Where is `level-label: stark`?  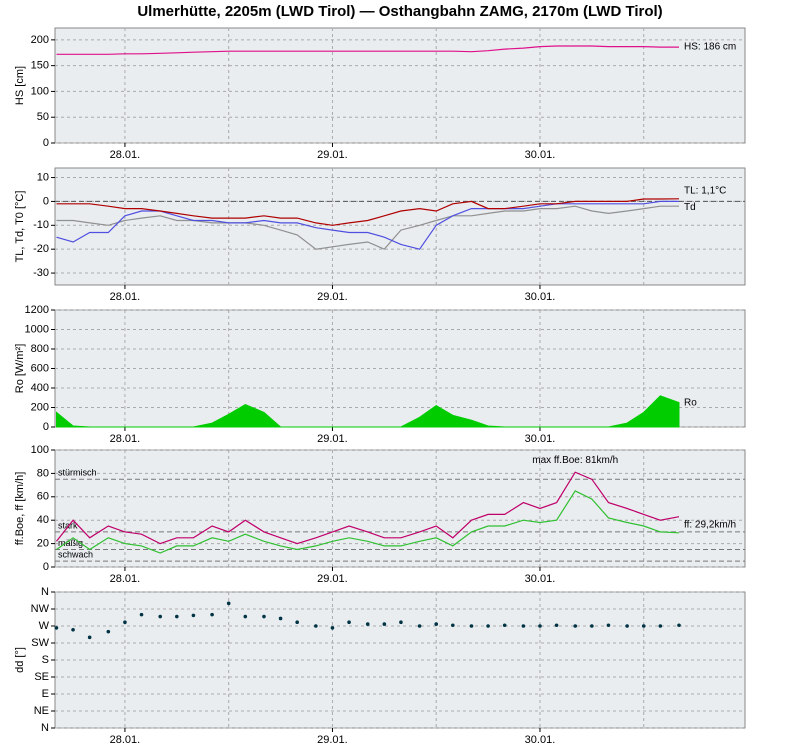 level-label: stark is located at coordinates (68, 525).